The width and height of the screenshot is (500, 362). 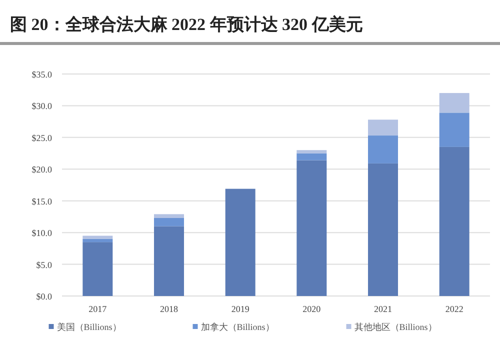 What do you see at coordinates (42, 137) in the screenshot?
I see `y-tick-label: $25.0` at bounding box center [42, 137].